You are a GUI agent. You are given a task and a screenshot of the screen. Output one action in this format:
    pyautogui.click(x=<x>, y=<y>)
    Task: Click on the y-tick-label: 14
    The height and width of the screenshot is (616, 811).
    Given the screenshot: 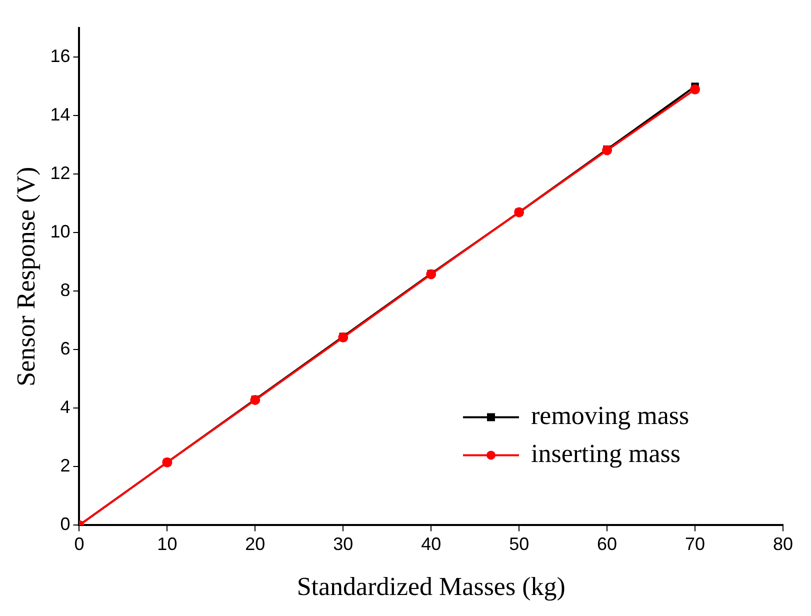 What is the action you would take?
    pyautogui.click(x=60, y=114)
    